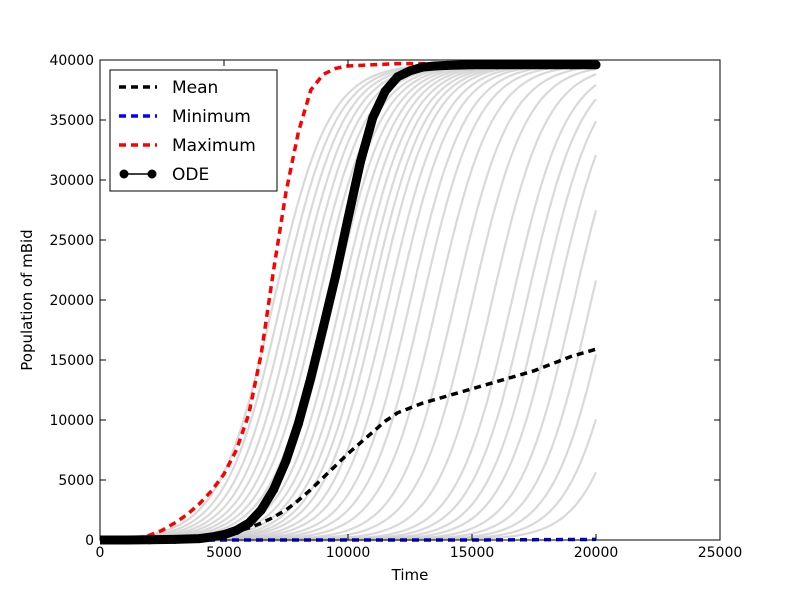 The image size is (800, 600). I want to click on y-tick-label: 20000, so click(71, 301).